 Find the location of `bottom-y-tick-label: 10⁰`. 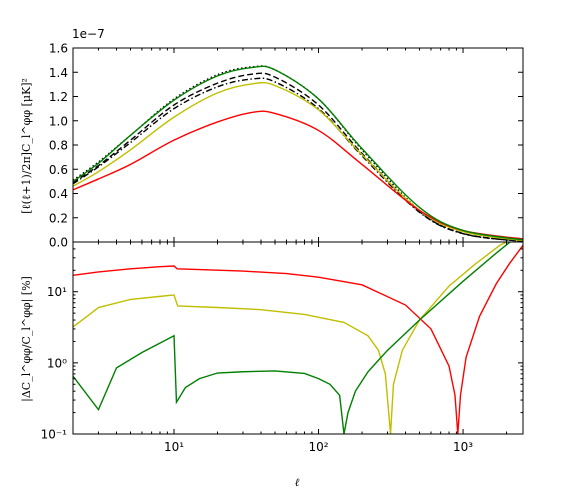

bottom-y-tick-label: 10⁰ is located at coordinates (57, 363).